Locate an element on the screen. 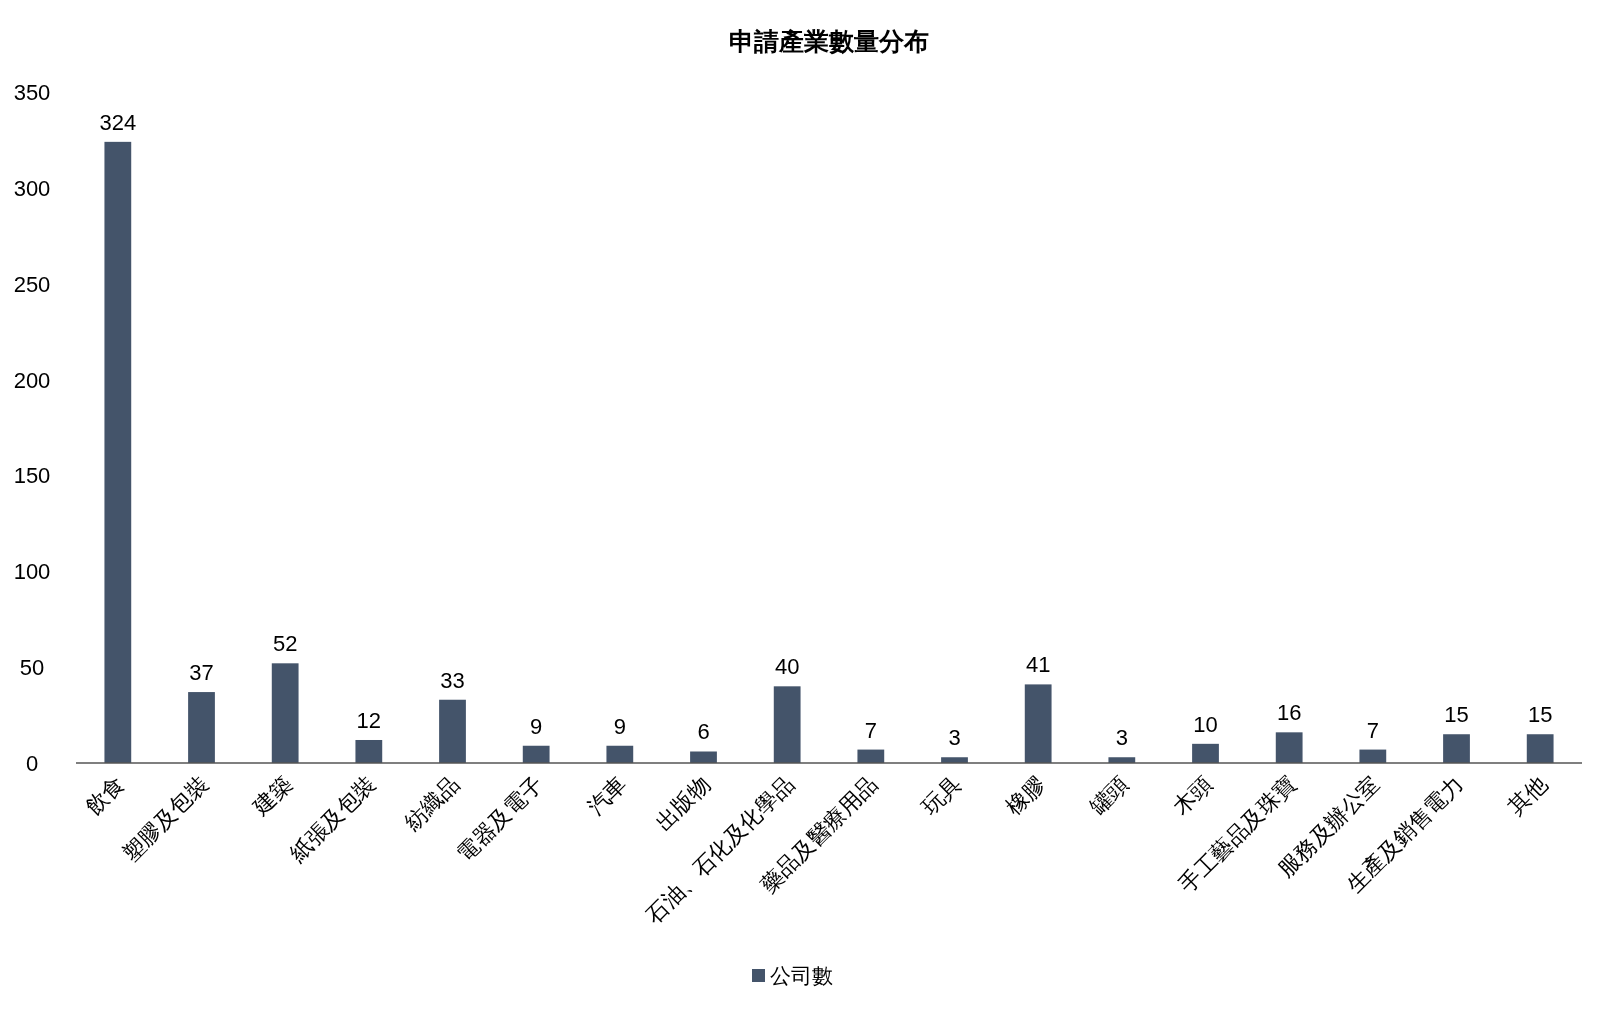  y-tick-label: 50 is located at coordinates (32, 668).